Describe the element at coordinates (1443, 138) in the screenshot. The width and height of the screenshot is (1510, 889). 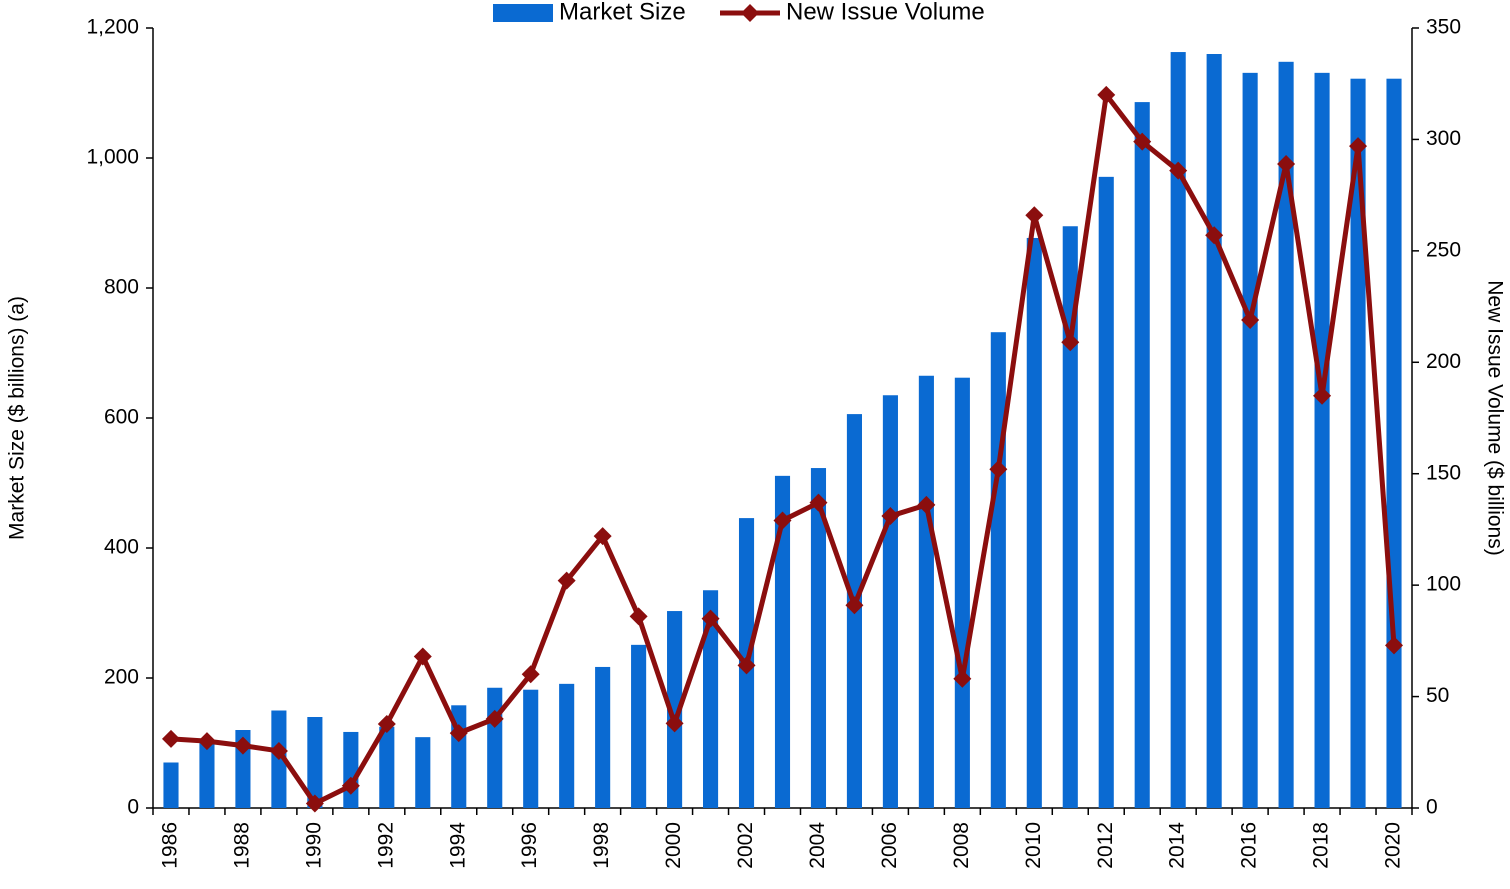
I see `y2-tick-label: 300` at that location.